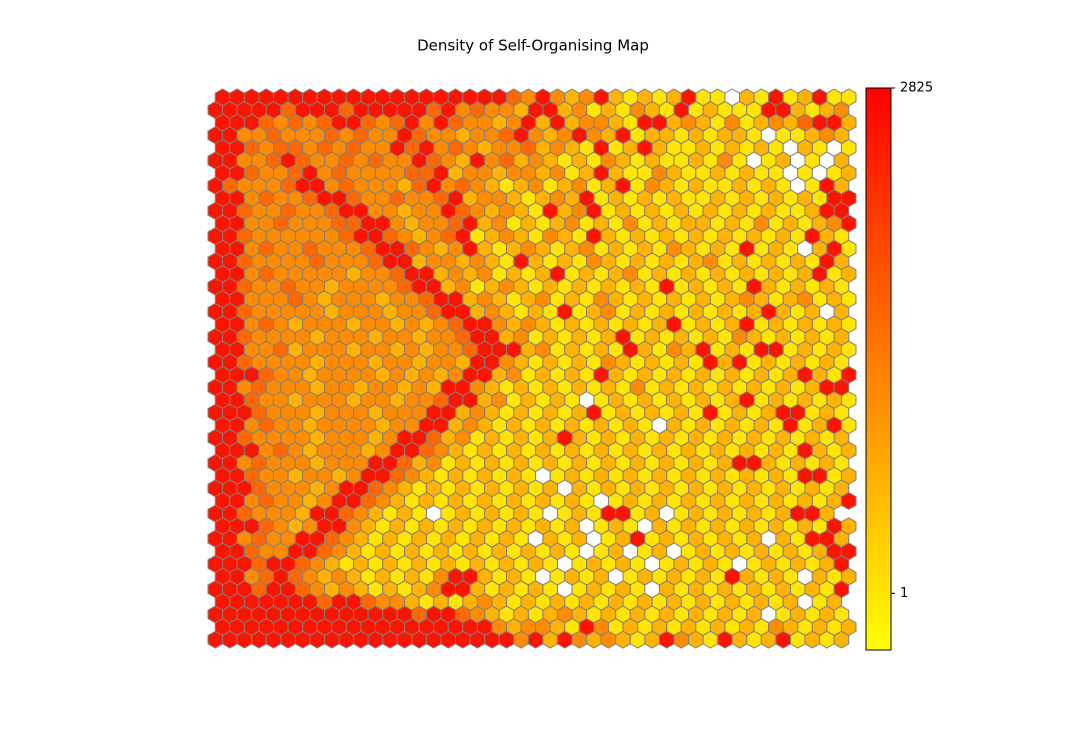  I want to click on colorbar, so click(878, 369).